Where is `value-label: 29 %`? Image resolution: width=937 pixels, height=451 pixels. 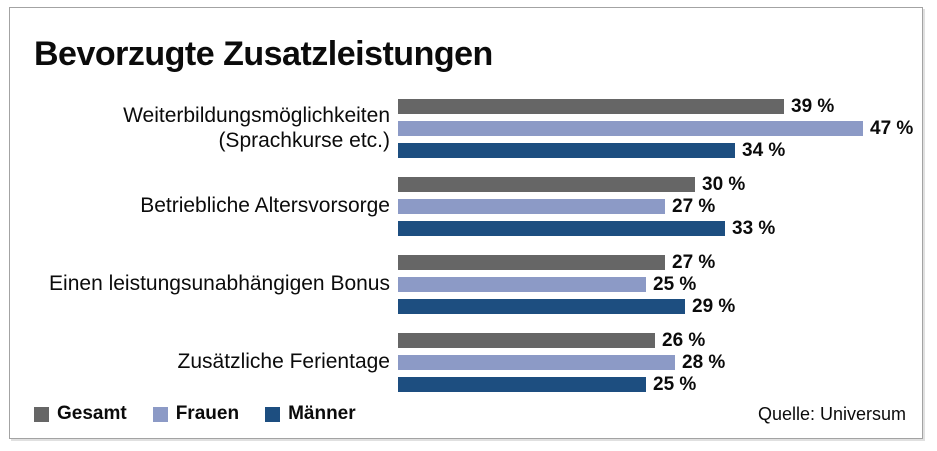 value-label: 29 % is located at coordinates (714, 306).